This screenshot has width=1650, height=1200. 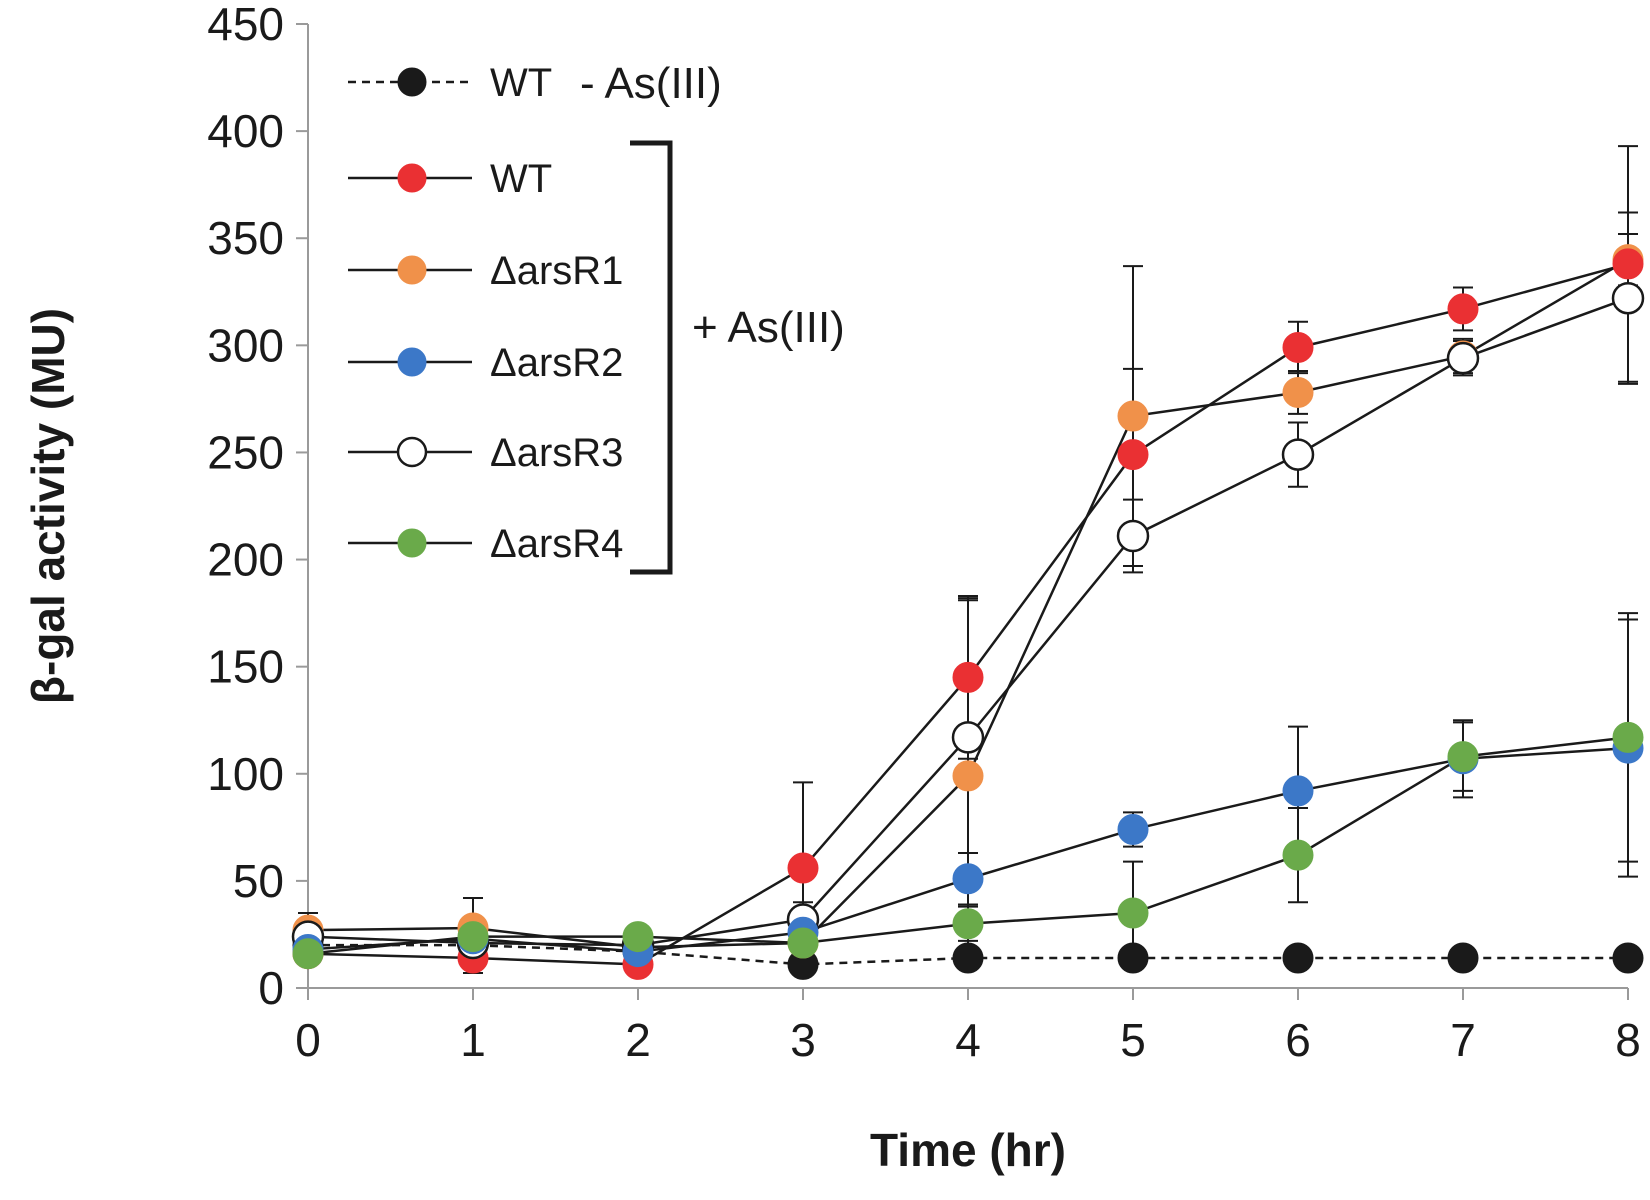 I want to click on x-tick-label: 7, so click(x=1463, y=1040).